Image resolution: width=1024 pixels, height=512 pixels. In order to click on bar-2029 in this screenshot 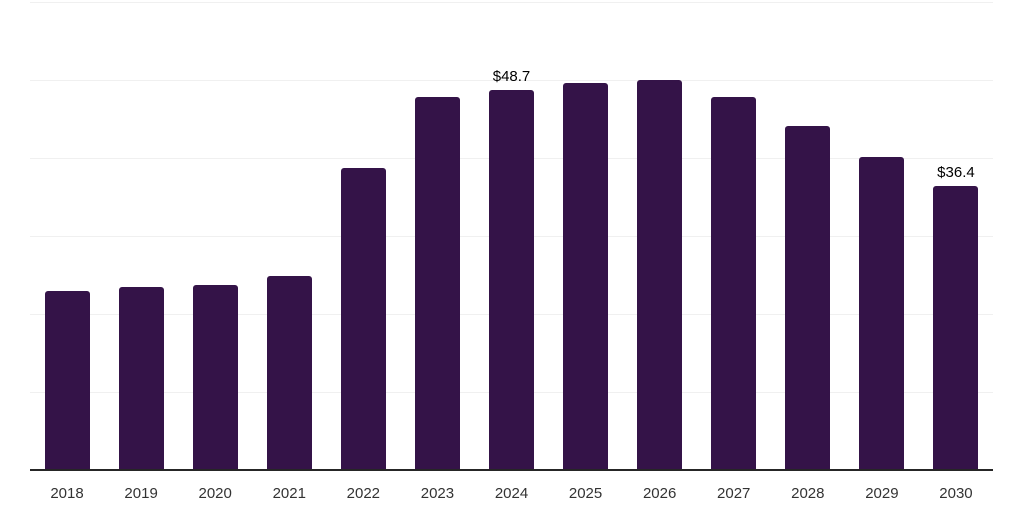, I will do `click(882, 313)`.